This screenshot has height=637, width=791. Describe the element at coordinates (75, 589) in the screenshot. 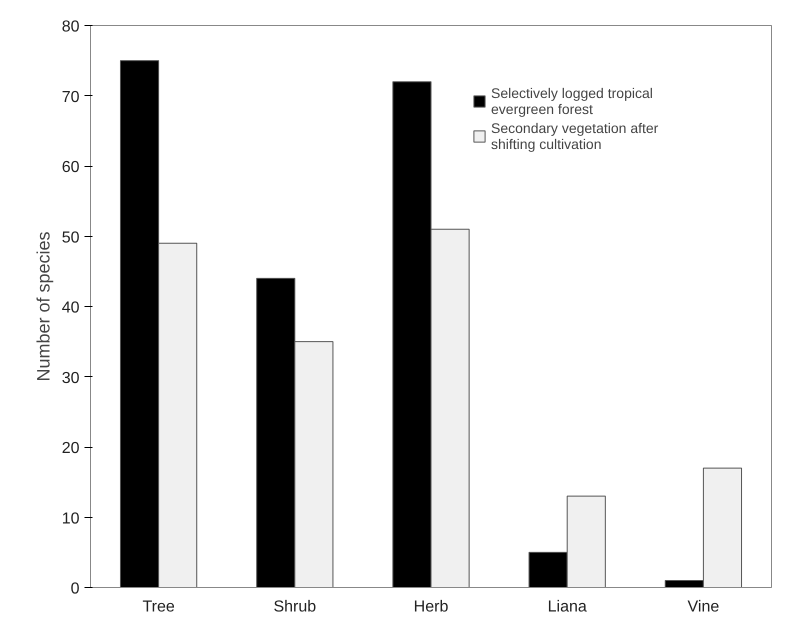

I see `y-tick-label: 0` at that location.